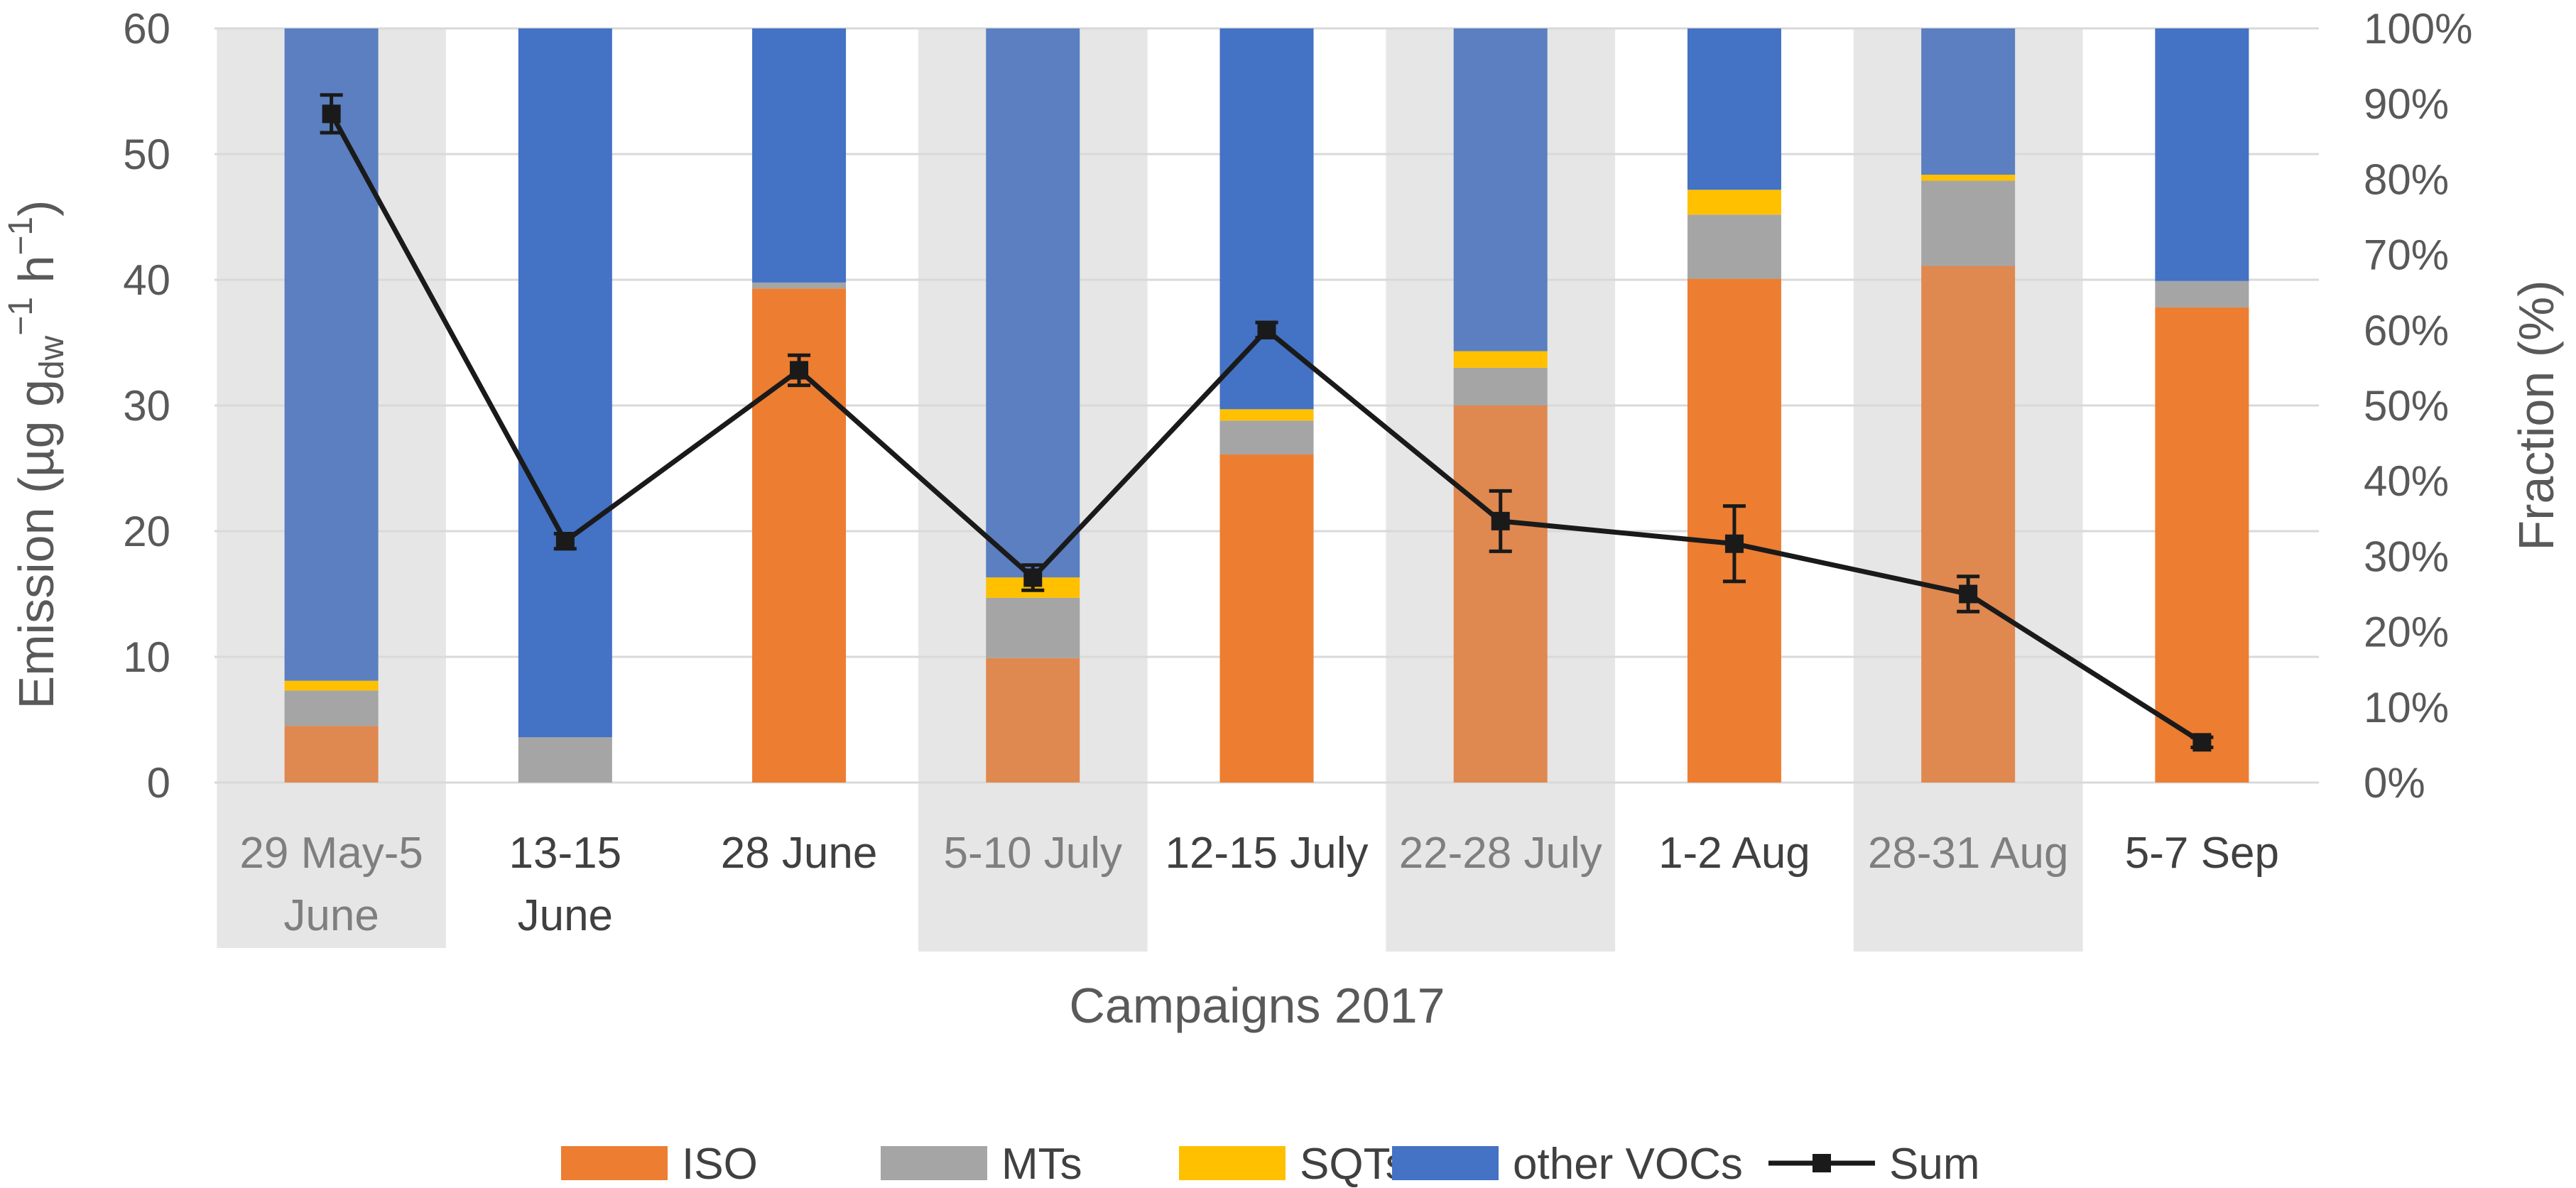 This screenshot has height=1188, width=2576. Describe the element at coordinates (1266, 853) in the screenshot. I see `x-category-label: 12-15 July` at that location.